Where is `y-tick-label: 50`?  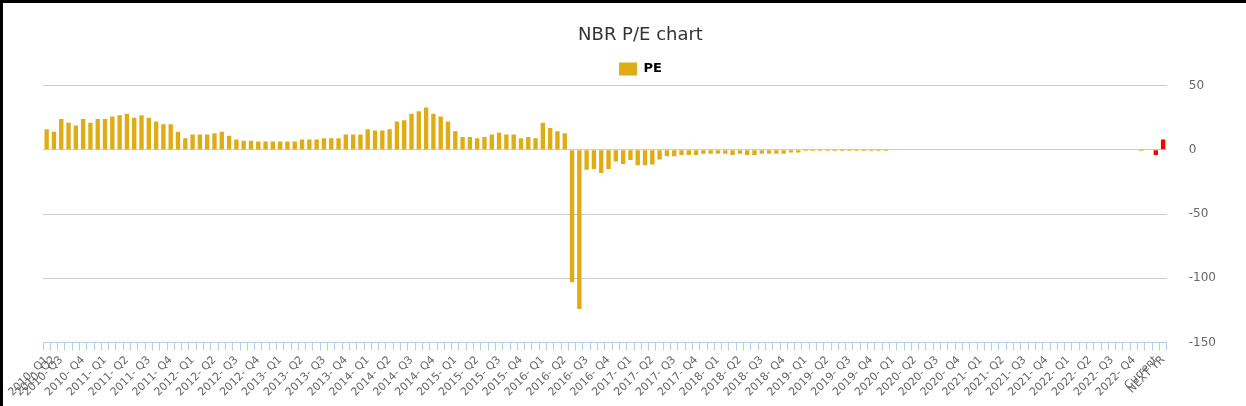
y-tick-label: 50 is located at coordinates (1196, 84).